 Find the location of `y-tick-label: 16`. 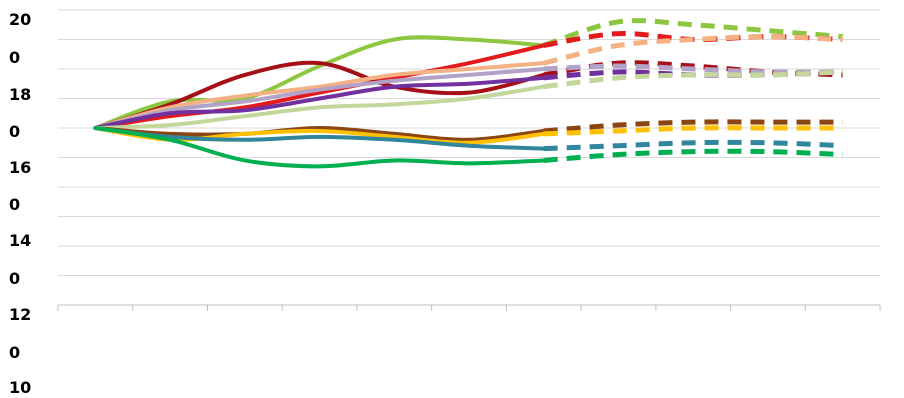

y-tick-label: 16 is located at coordinates (20, 167).